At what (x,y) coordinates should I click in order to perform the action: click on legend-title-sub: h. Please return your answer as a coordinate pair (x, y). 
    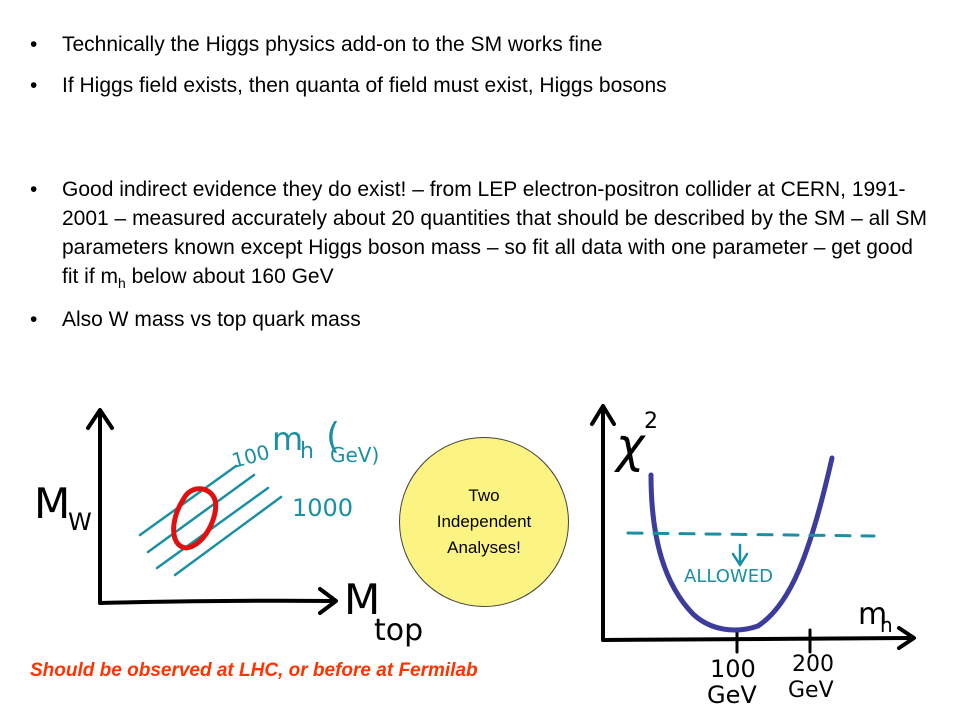
    Looking at the image, I should click on (307, 451).